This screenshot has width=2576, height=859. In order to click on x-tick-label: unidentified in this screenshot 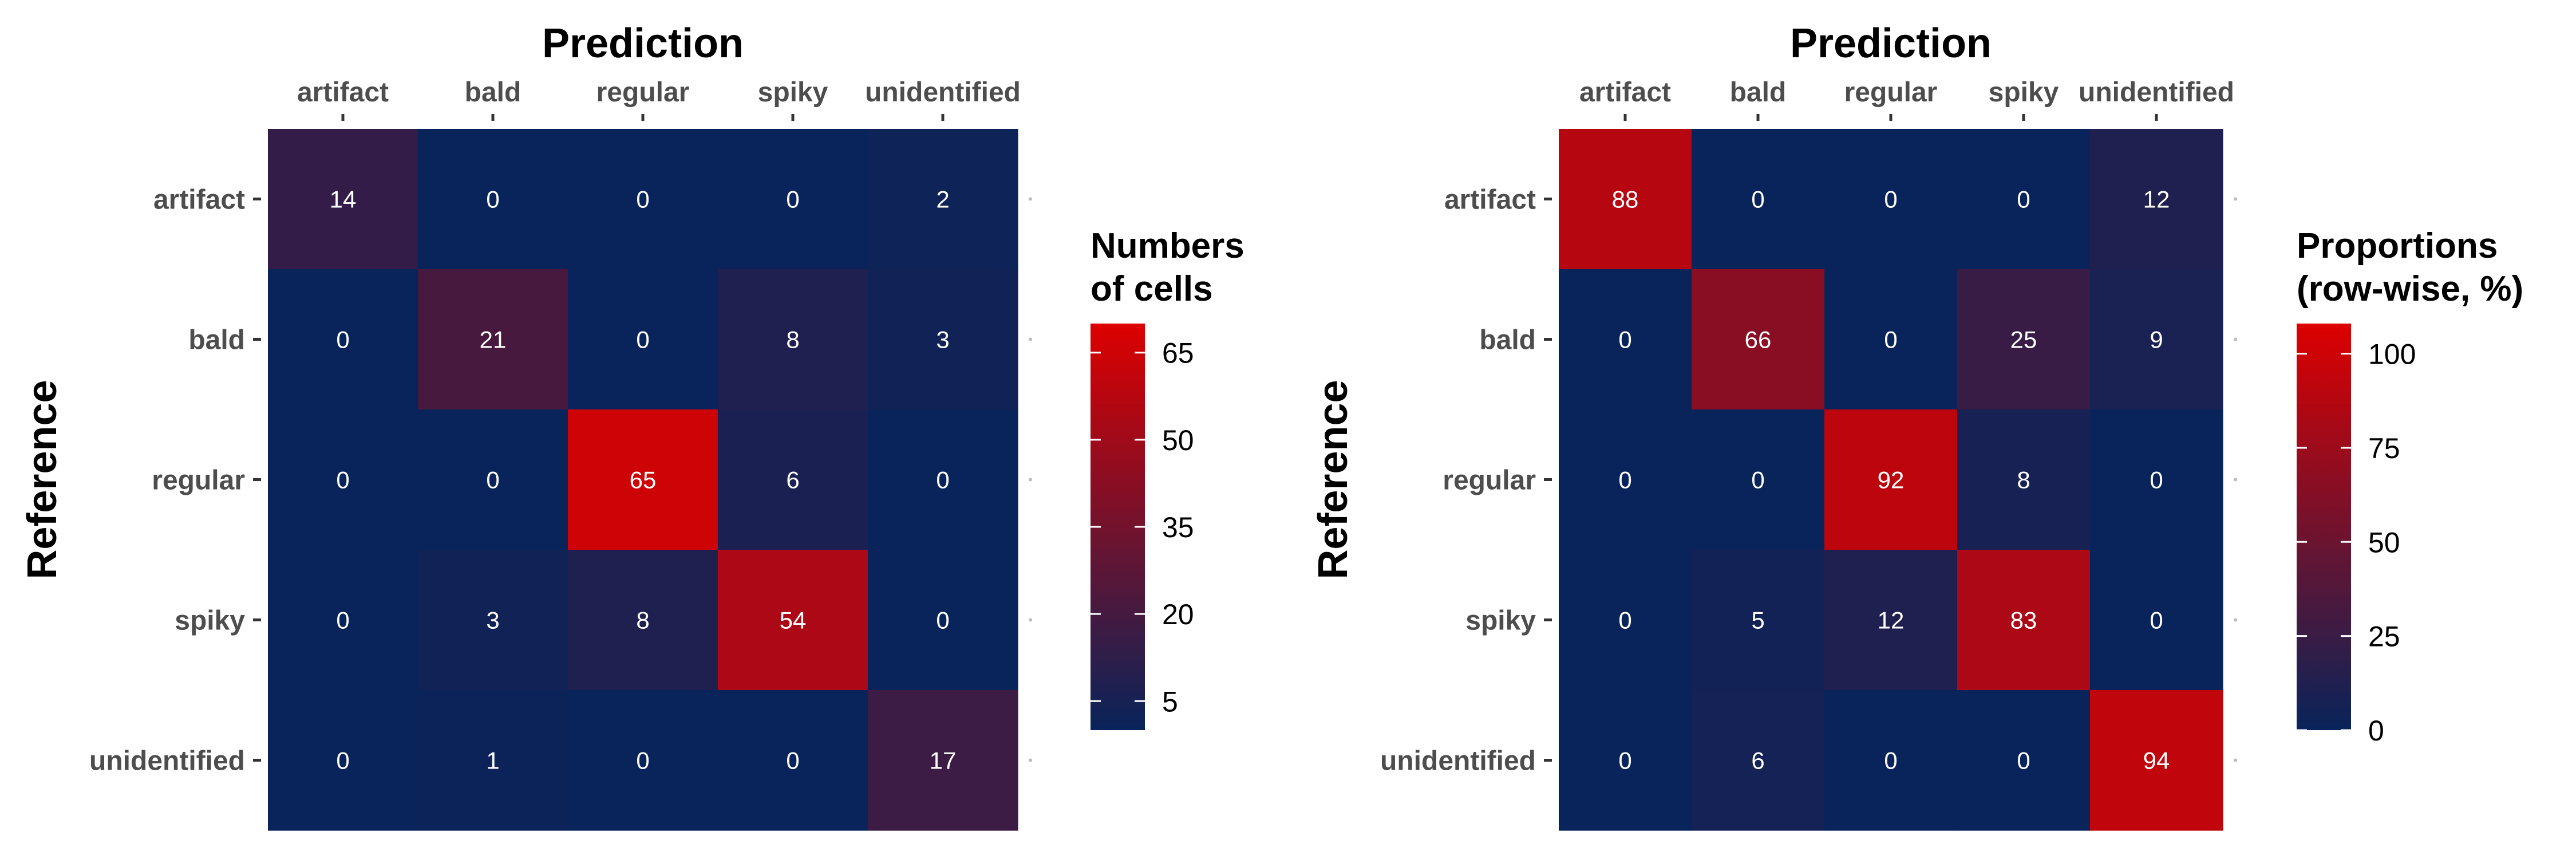, I will do `click(2156, 92)`.